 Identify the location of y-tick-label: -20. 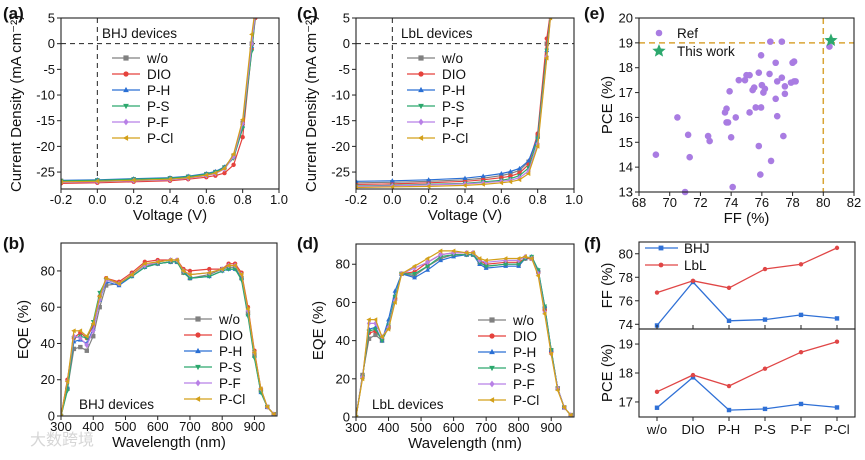
(45, 146).